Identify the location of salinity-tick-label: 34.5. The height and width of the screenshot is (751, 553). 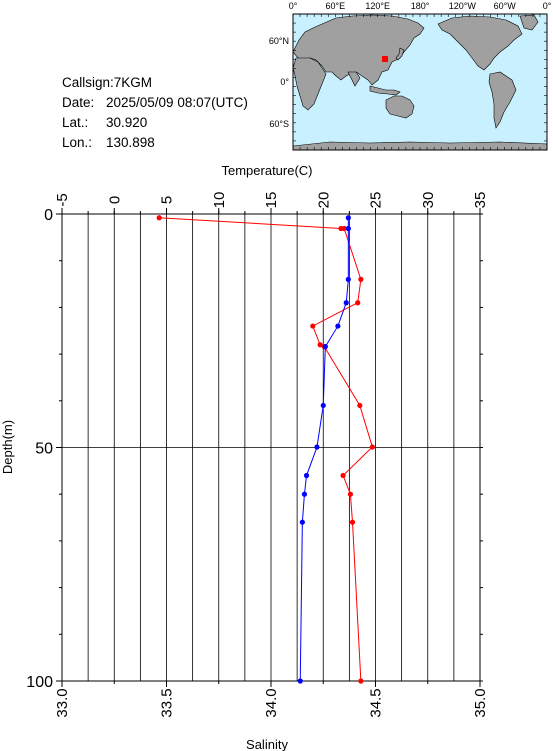
(376, 702).